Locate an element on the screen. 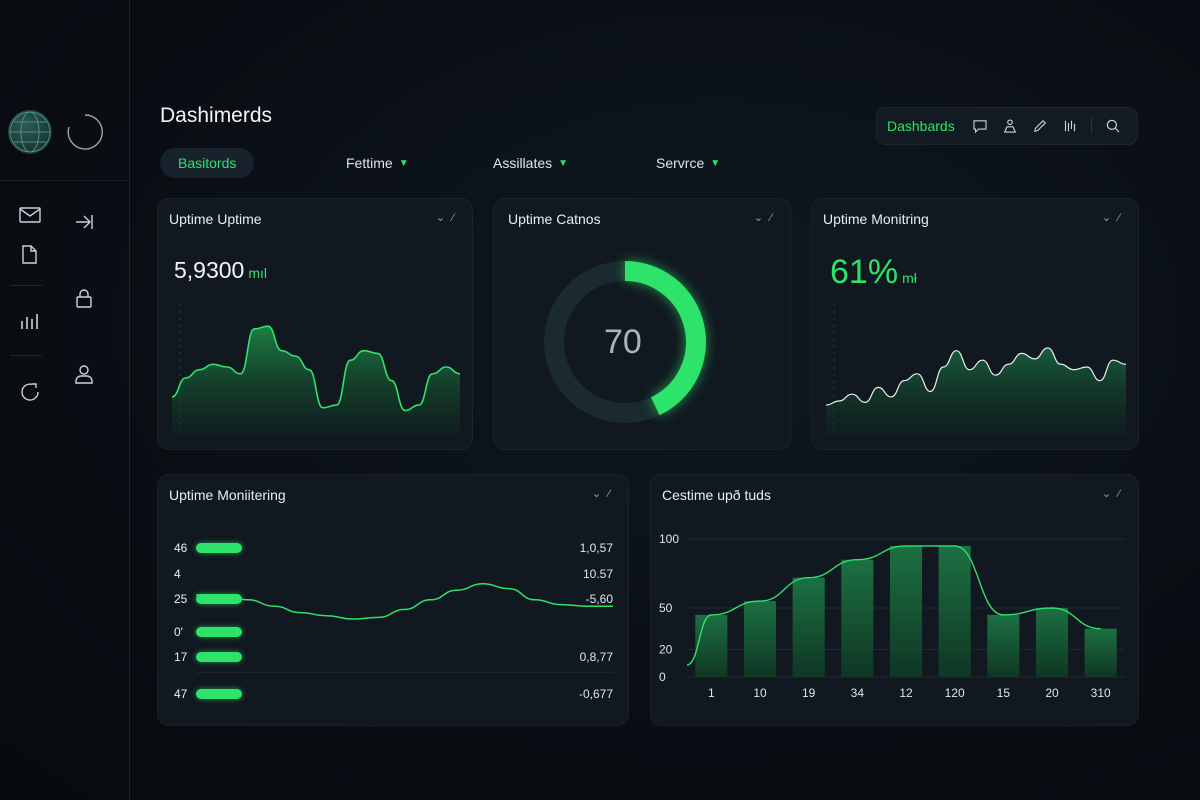  sidebar is located at coordinates (65, 400).